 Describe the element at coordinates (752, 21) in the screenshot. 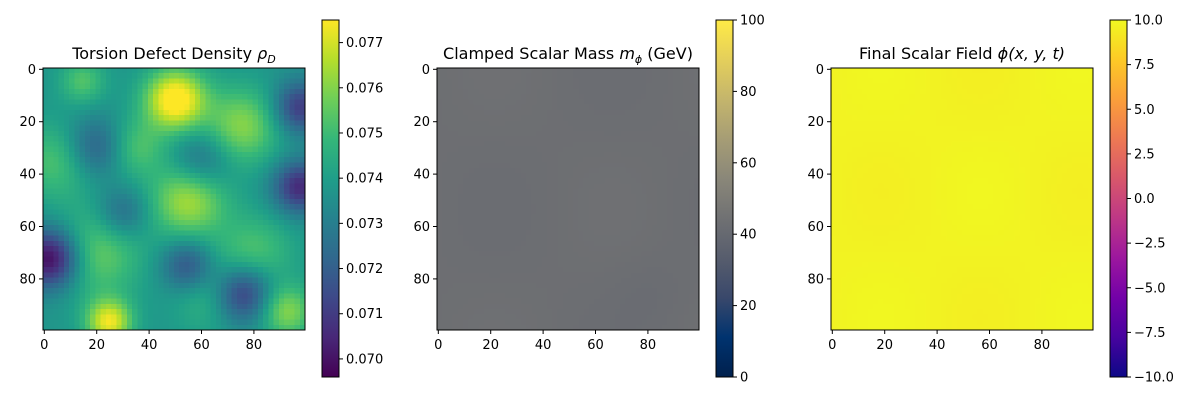

I see `colorbar-tick-label: 100` at that location.